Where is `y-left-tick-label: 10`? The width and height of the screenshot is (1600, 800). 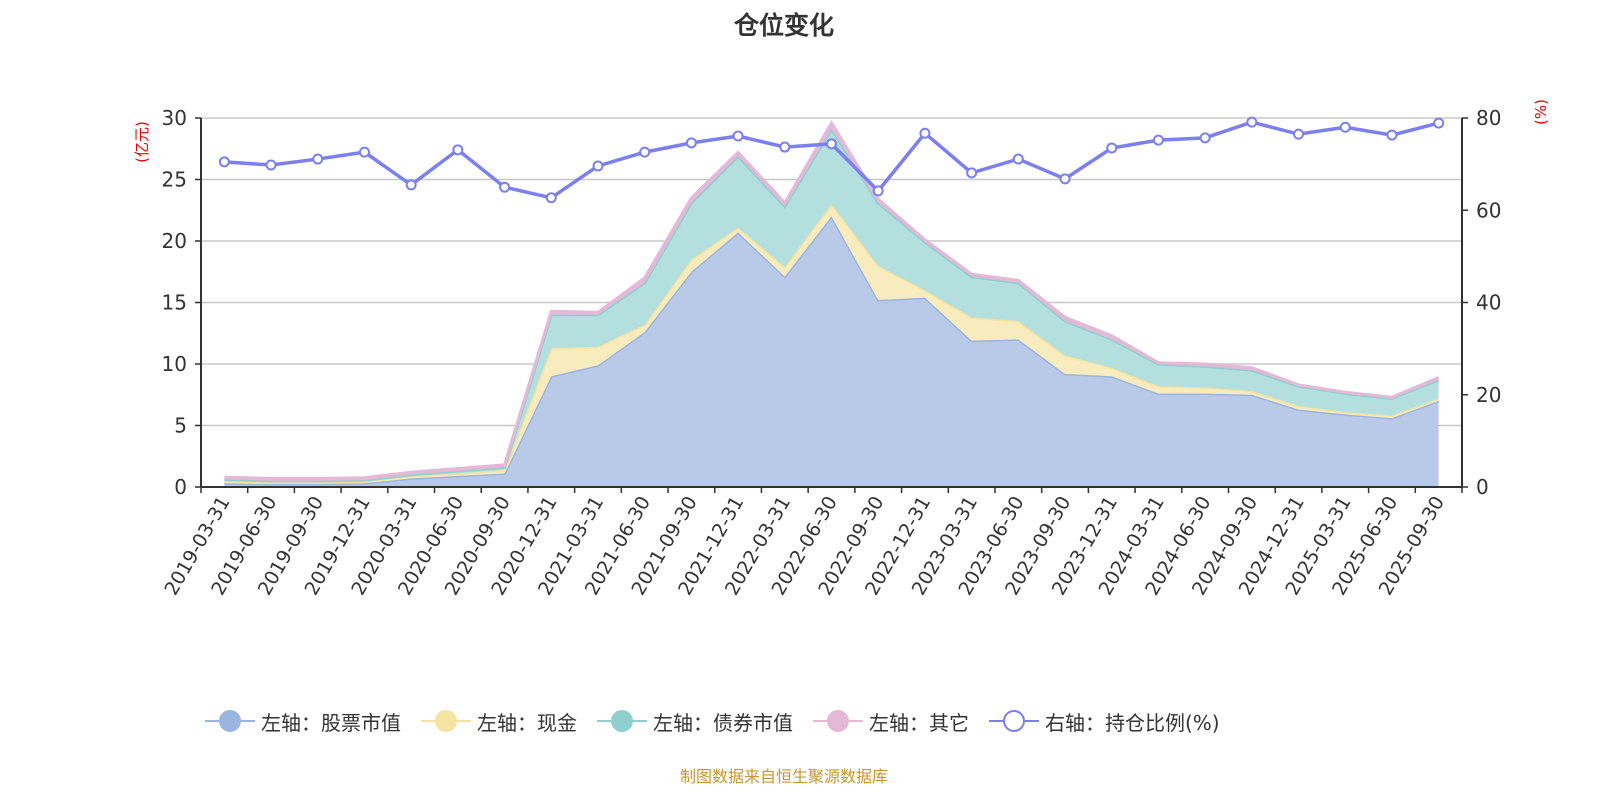
y-left-tick-label: 10 is located at coordinates (174, 364).